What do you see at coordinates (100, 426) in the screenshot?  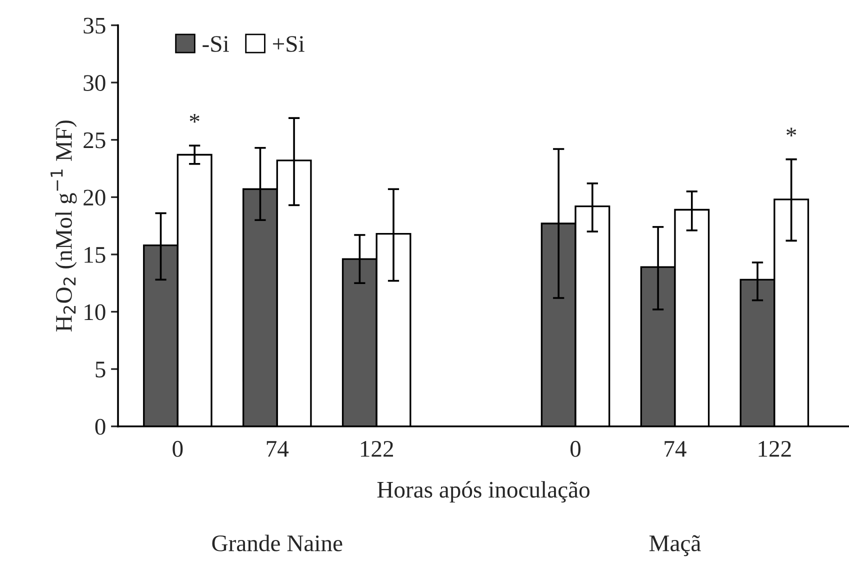 I see `y-tick-label: 0` at bounding box center [100, 426].